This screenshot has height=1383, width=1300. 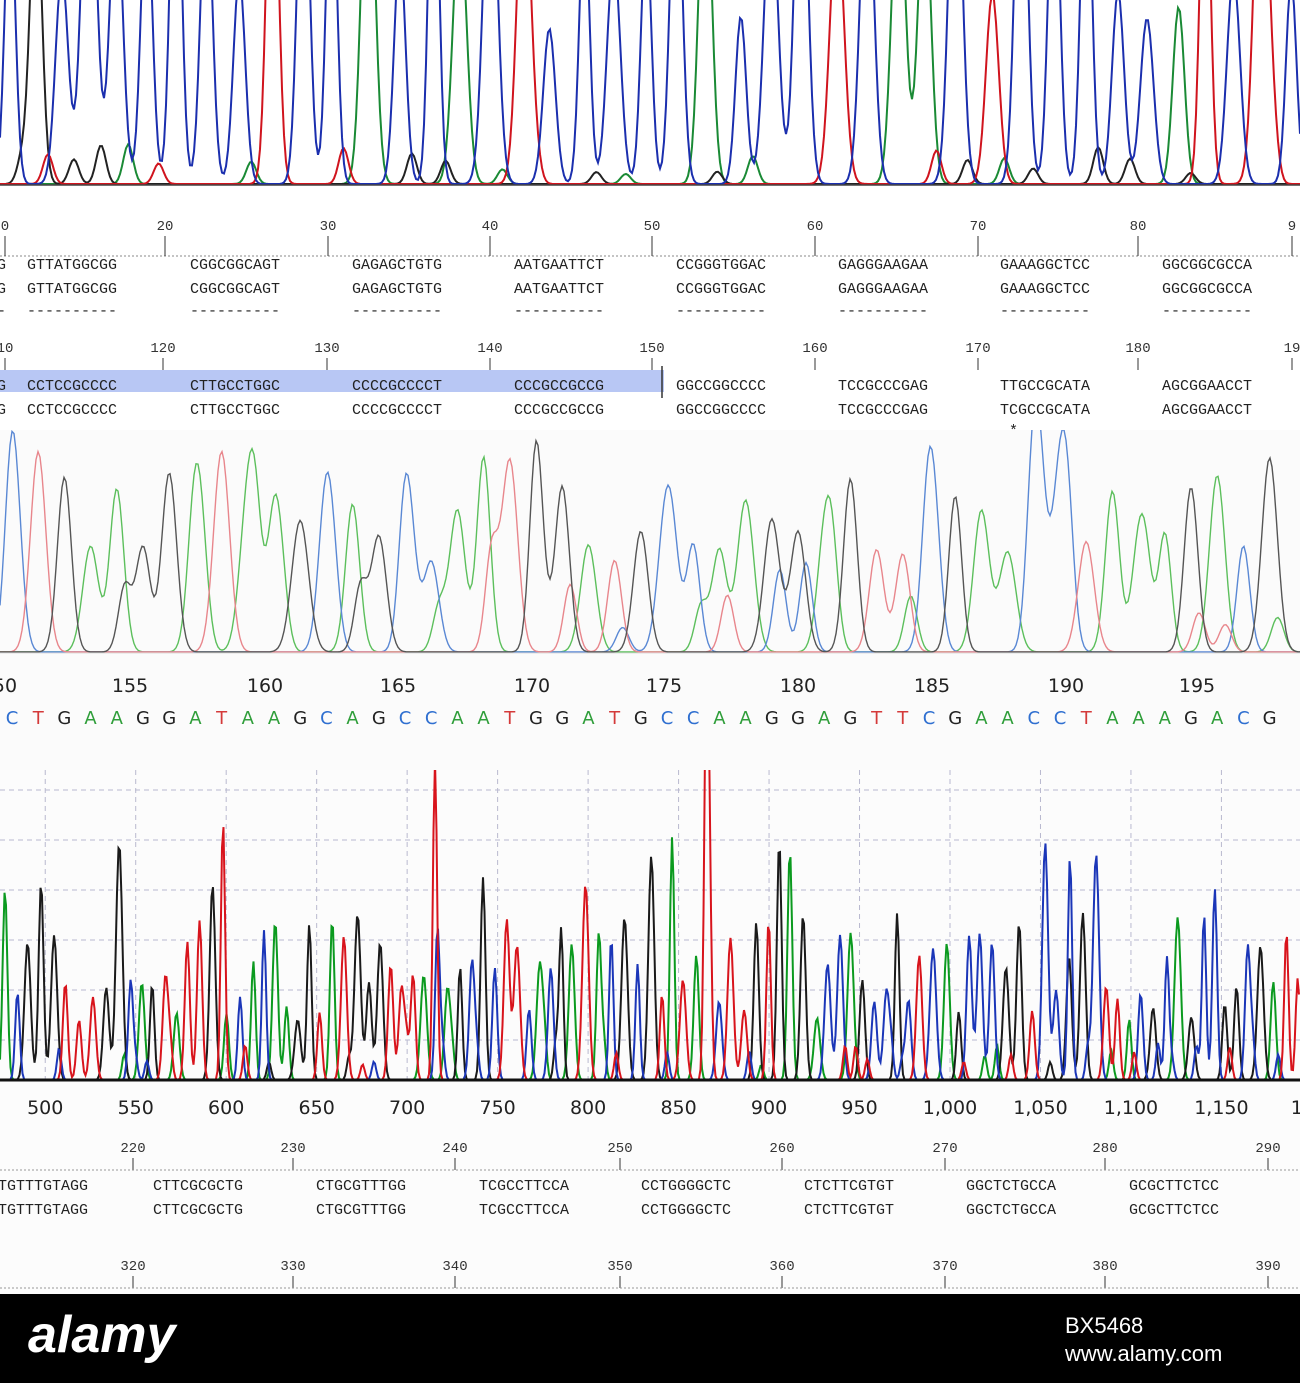 I want to click on ruler-tick-label: 180, so click(x=1137, y=349).